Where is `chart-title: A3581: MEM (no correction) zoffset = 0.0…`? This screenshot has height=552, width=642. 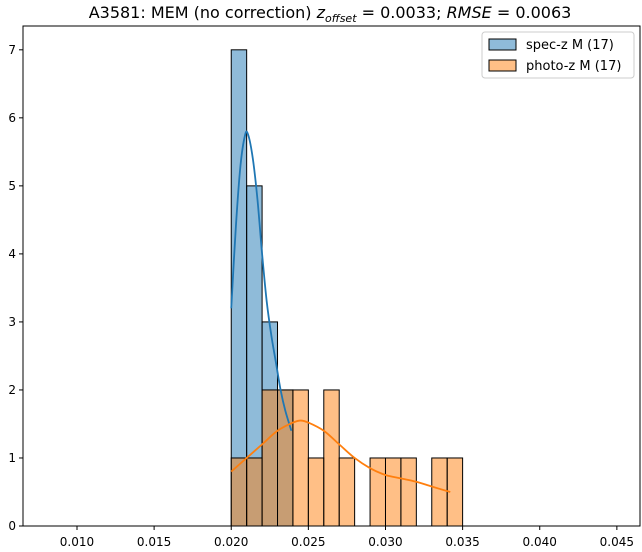
chart-title: A3581: MEM (no correction) zoffset = 0.0… is located at coordinates (330, 14).